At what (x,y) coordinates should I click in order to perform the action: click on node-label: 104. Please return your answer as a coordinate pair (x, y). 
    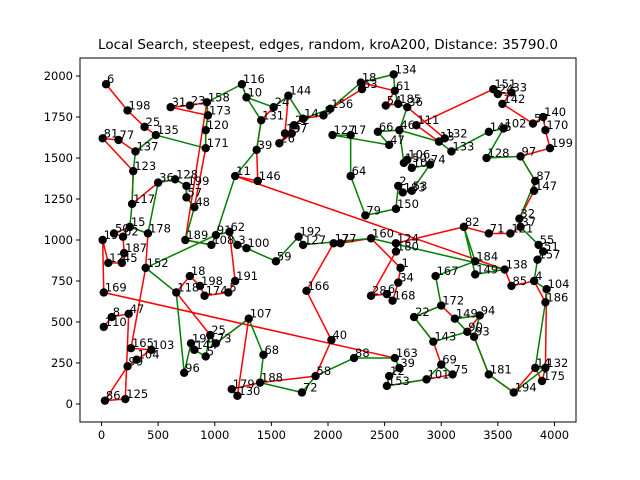
    Looking at the image, I should click on (149, 355).